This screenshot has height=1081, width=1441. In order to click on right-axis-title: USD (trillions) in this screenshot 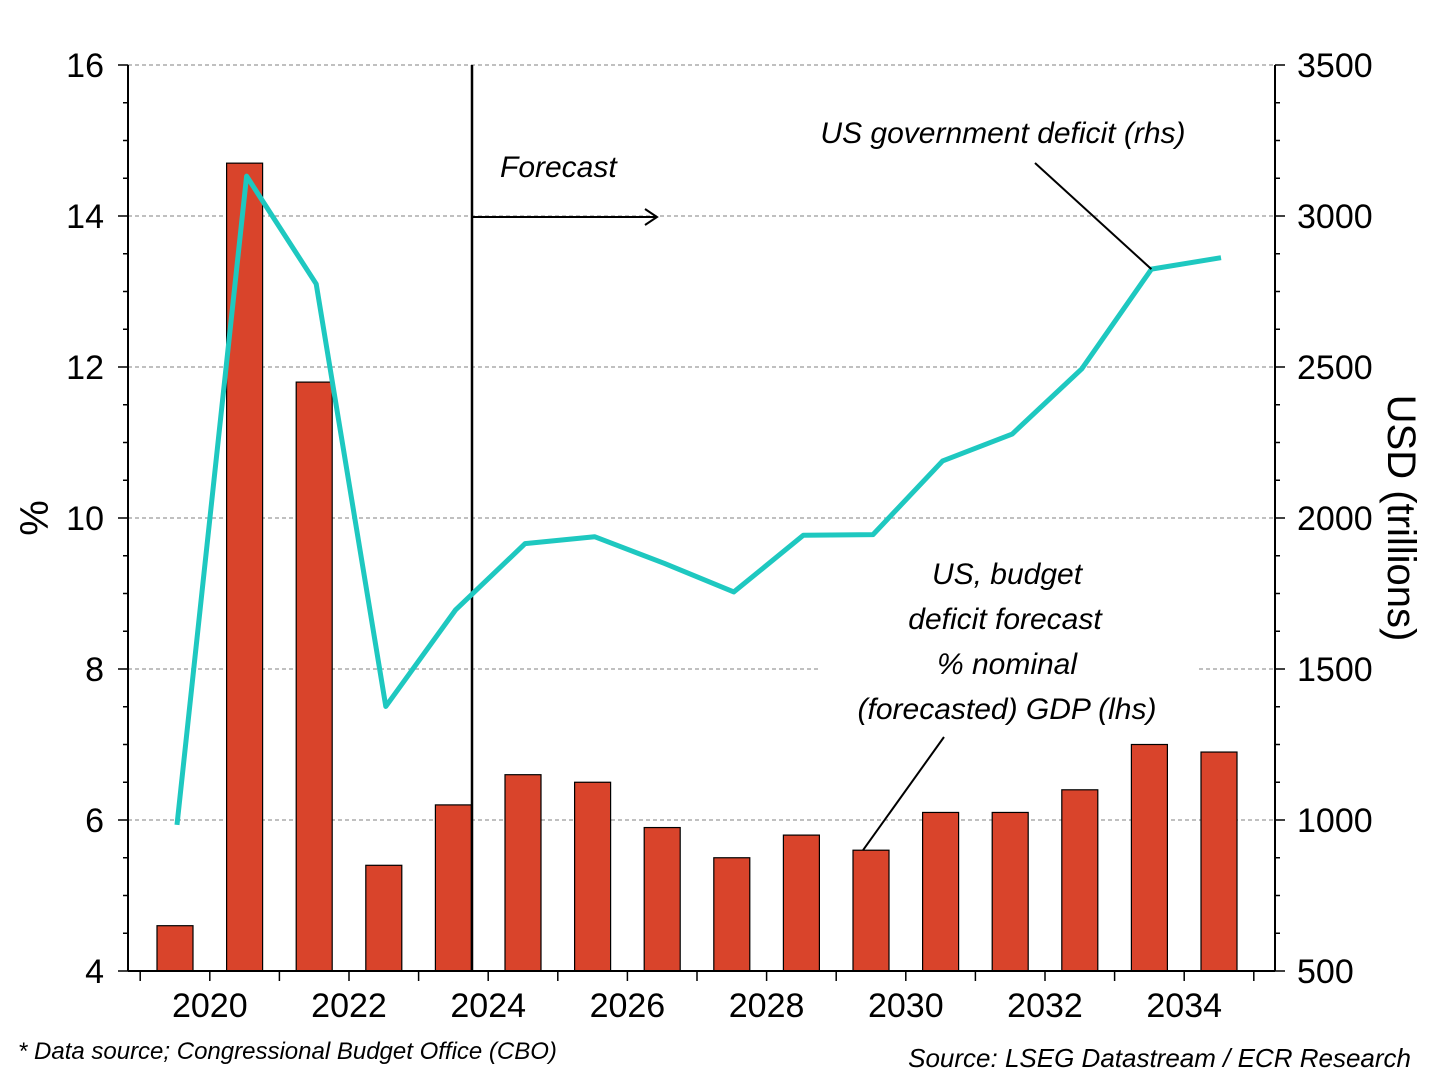, I will do `click(1401, 518)`.